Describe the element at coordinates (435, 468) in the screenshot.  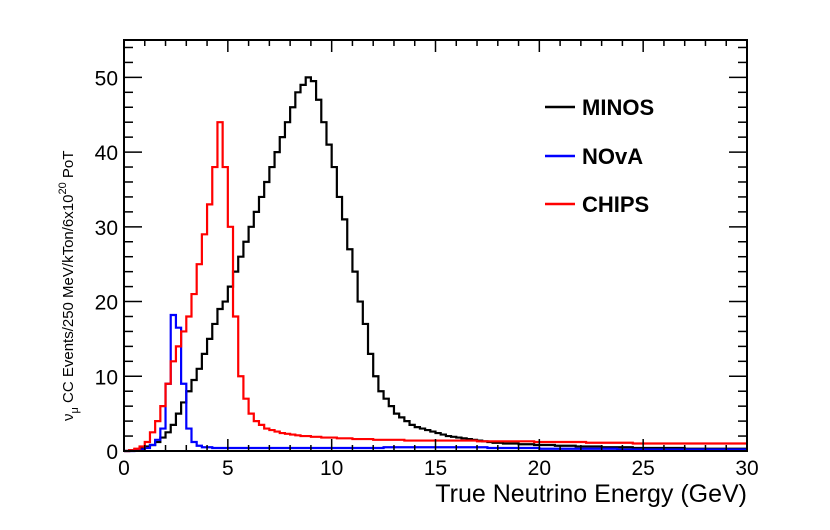
I see `x-tick-label: 15` at that location.